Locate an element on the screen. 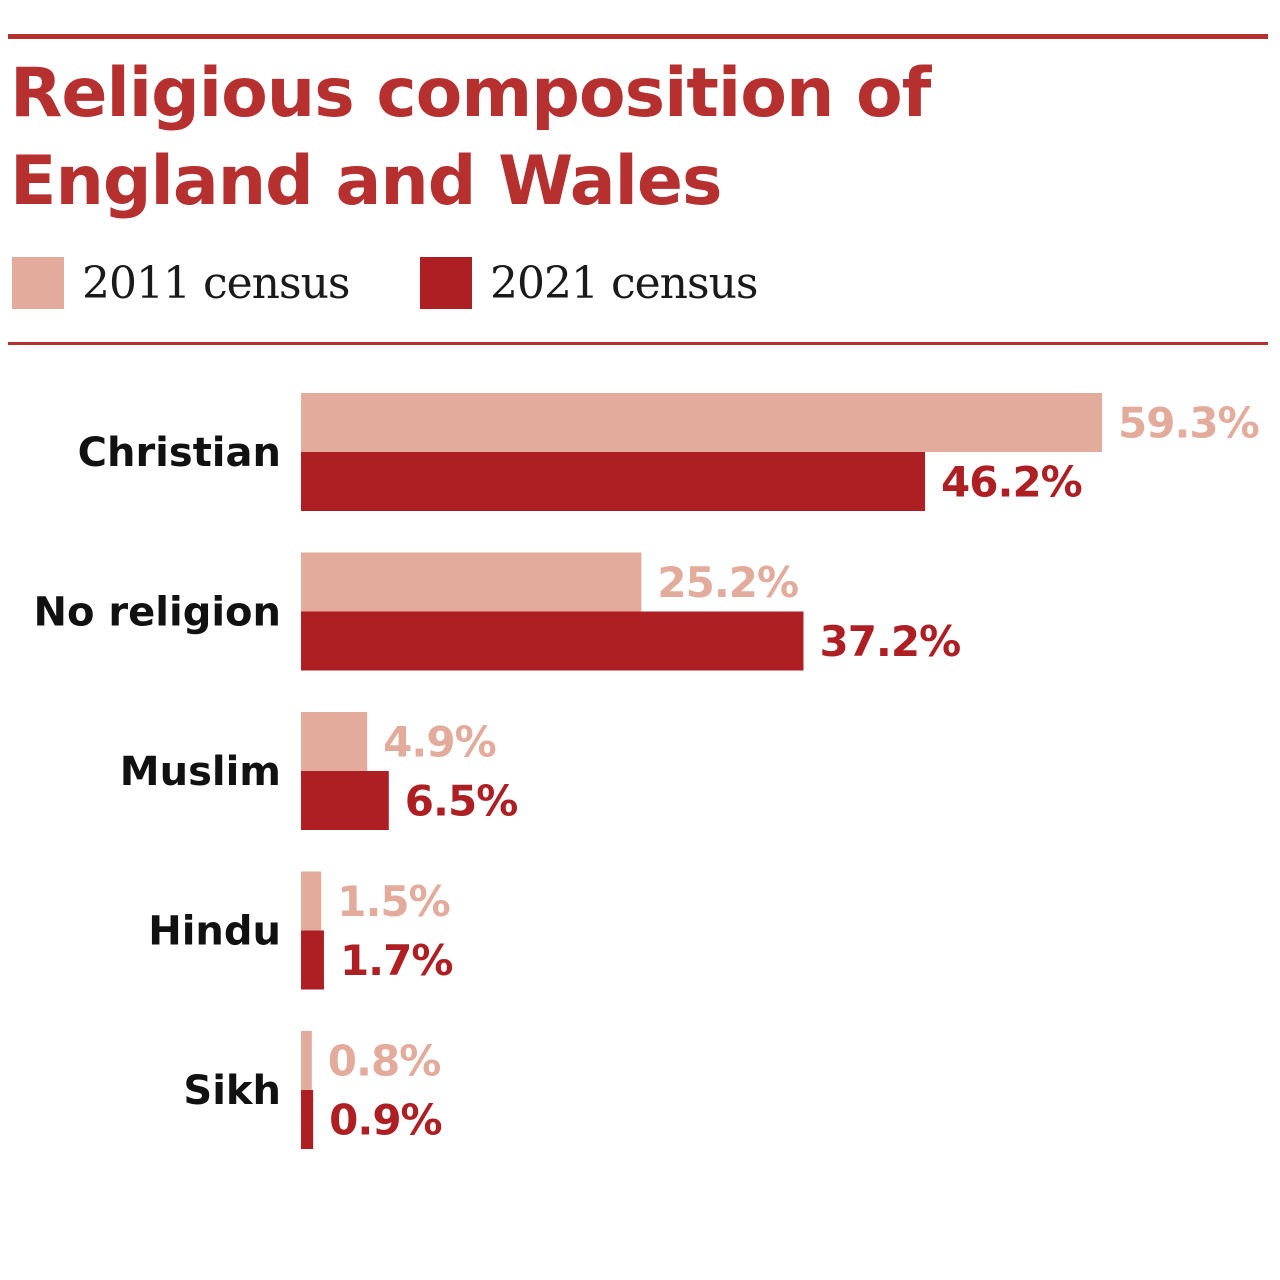  category-label-sikh: Sikh is located at coordinates (232, 1091).